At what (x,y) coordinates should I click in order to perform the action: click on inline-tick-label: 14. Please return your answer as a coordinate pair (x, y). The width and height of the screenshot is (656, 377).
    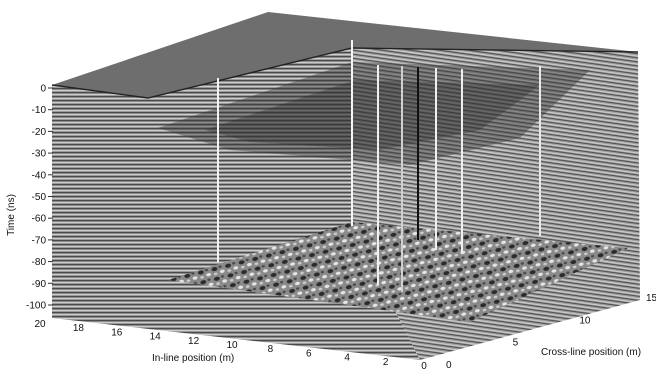
    Looking at the image, I should click on (156, 337).